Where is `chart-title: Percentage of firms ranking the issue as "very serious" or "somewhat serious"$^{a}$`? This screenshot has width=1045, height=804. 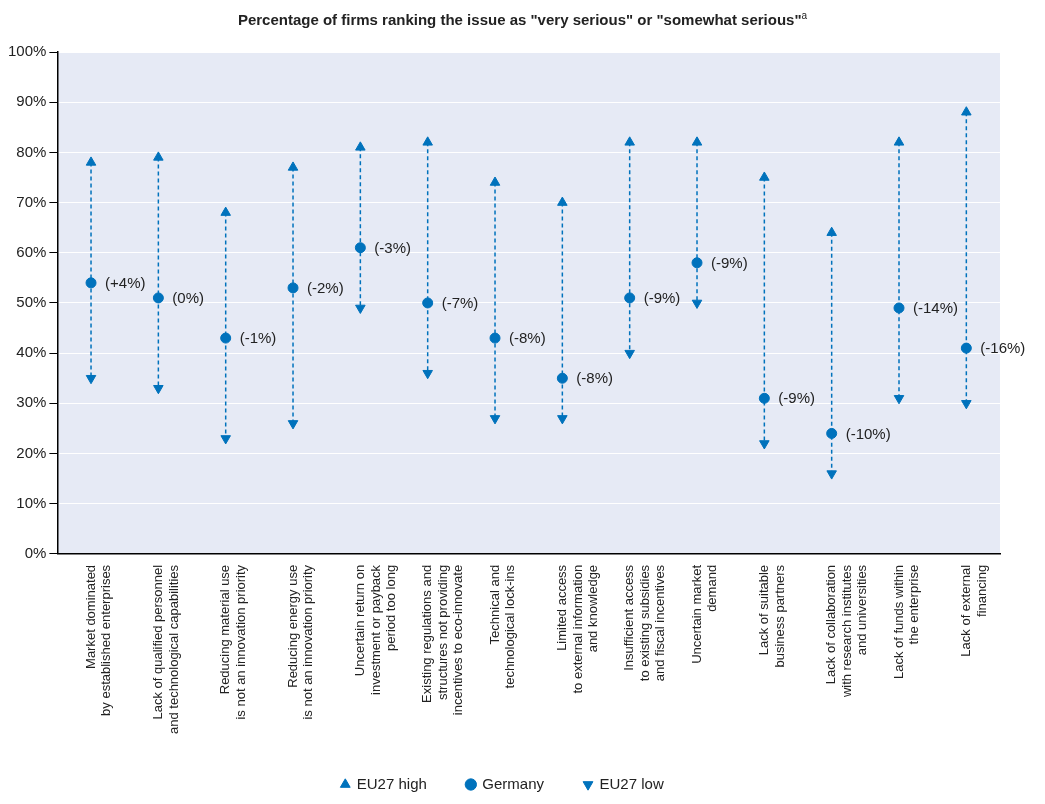
chart-title: Percentage of firms ranking the issue as "very serious" or "somewhat serious"$^{a}$ is located at coordinates (522, 20).